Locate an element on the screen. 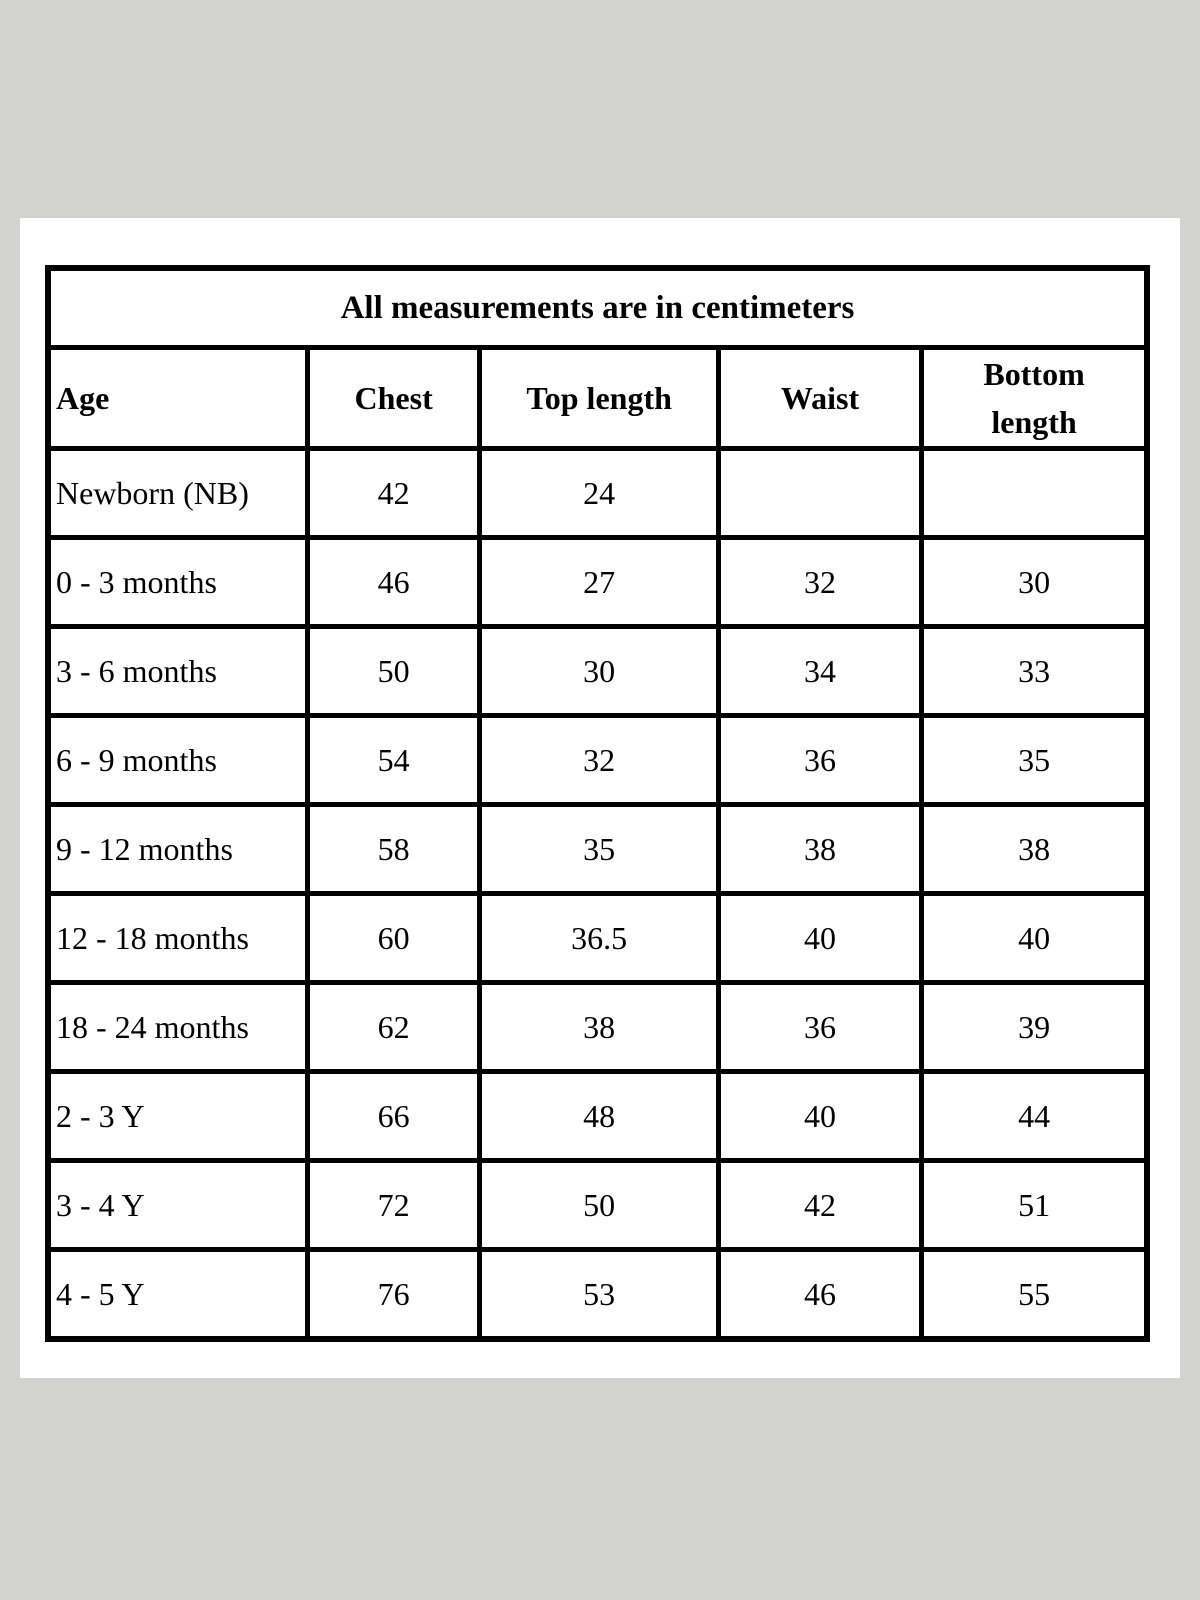  waist-cell is located at coordinates (820, 493).